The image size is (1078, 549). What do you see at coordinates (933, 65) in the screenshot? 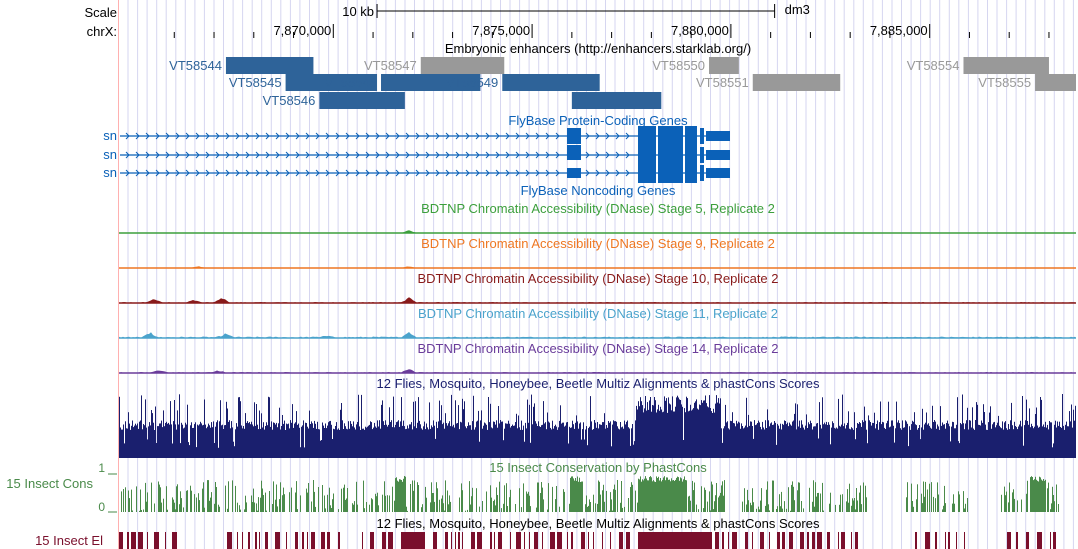
I see `enhancer-label: VT58554` at bounding box center [933, 65].